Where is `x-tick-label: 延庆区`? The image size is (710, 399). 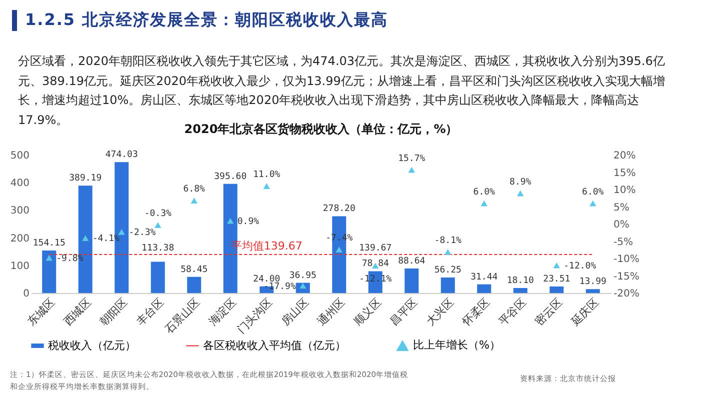
x-tick-label: 延庆区 is located at coordinates (585, 313).